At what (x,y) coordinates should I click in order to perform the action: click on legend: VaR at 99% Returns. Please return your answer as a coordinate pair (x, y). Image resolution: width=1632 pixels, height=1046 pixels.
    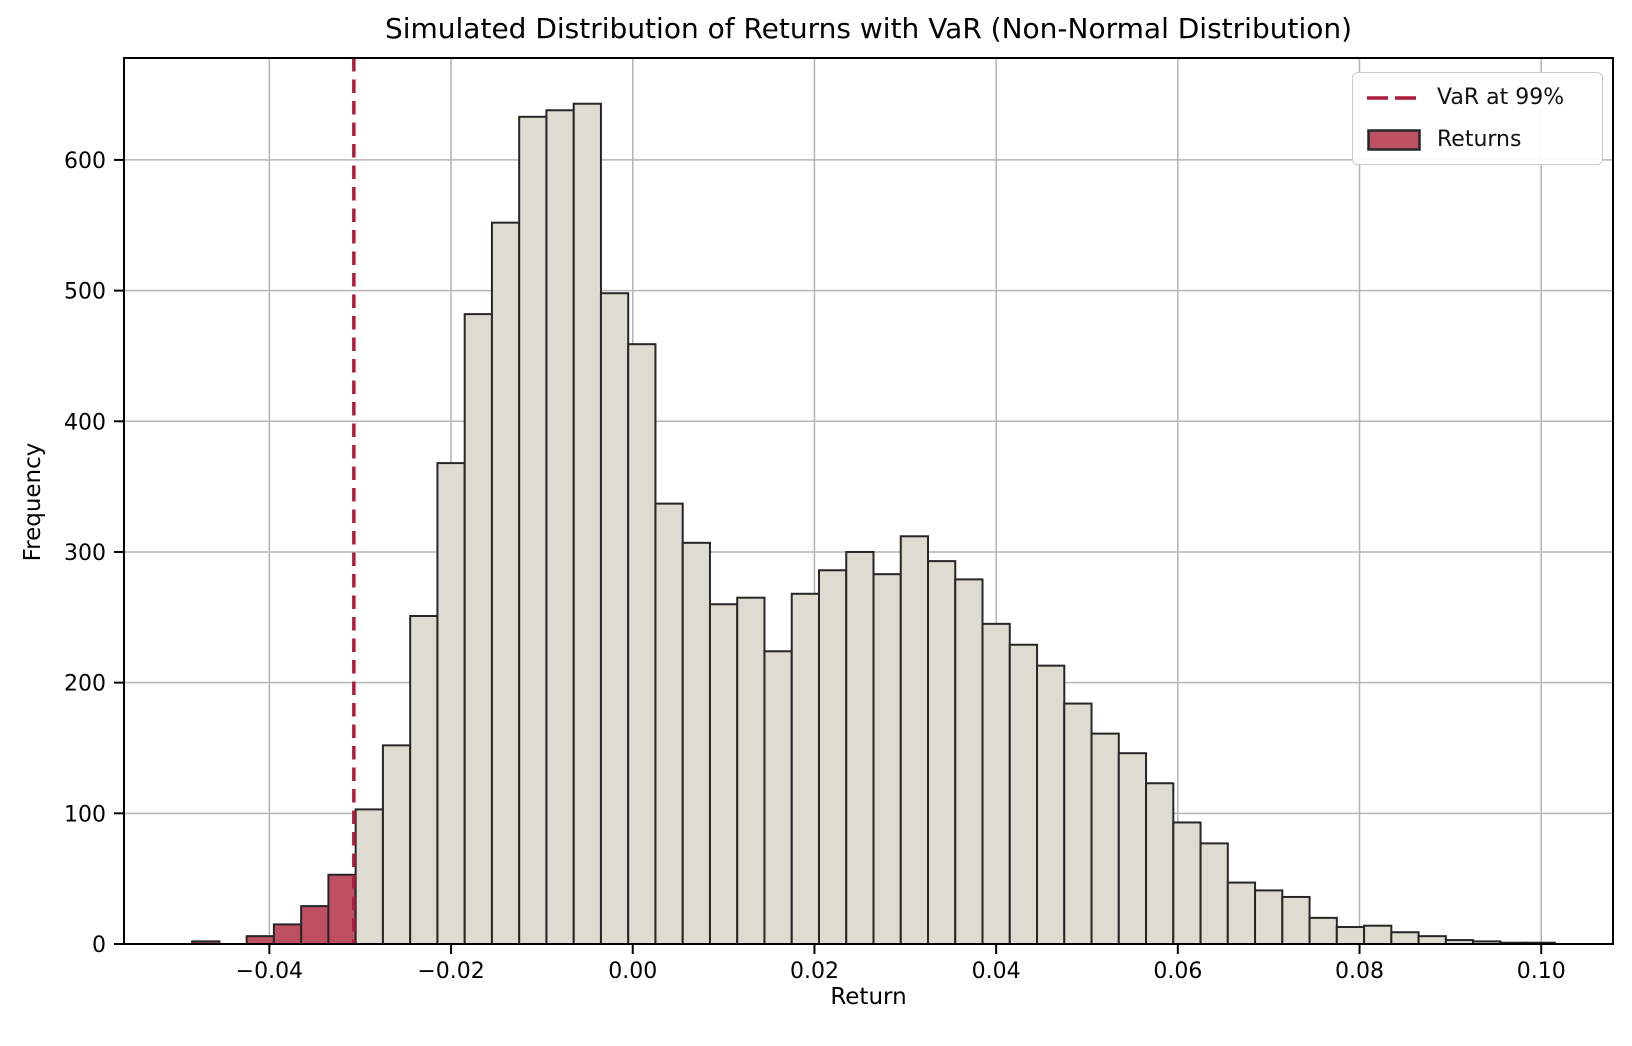
    Looking at the image, I should click on (1477, 118).